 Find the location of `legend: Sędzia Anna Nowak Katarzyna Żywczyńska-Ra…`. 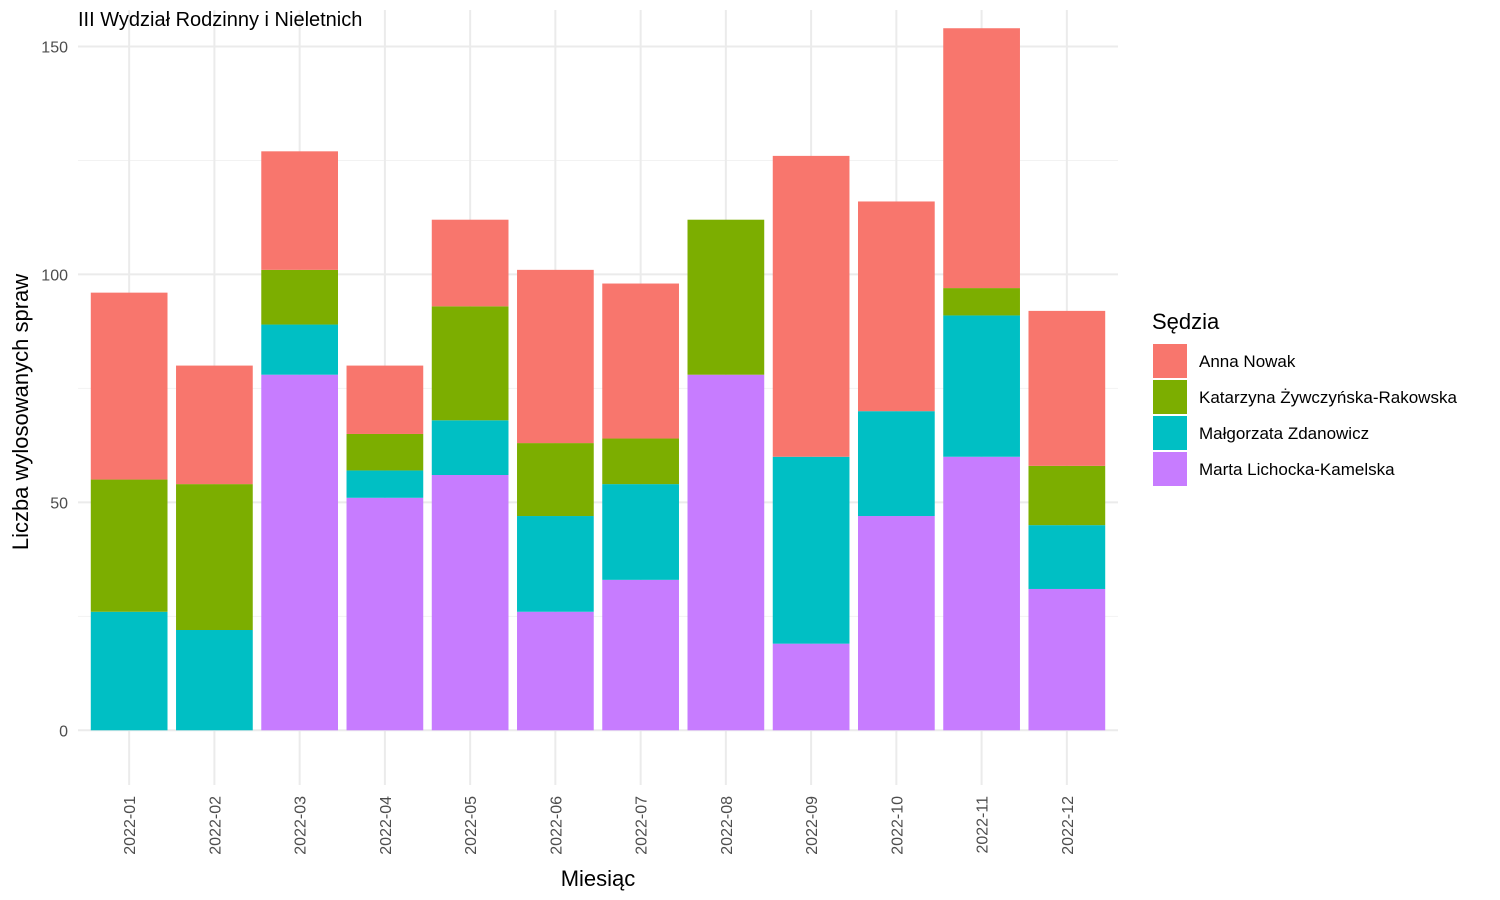

legend: Sędzia Anna Nowak Katarzyna Żywczyńska-Ra… is located at coordinates (1304, 397).